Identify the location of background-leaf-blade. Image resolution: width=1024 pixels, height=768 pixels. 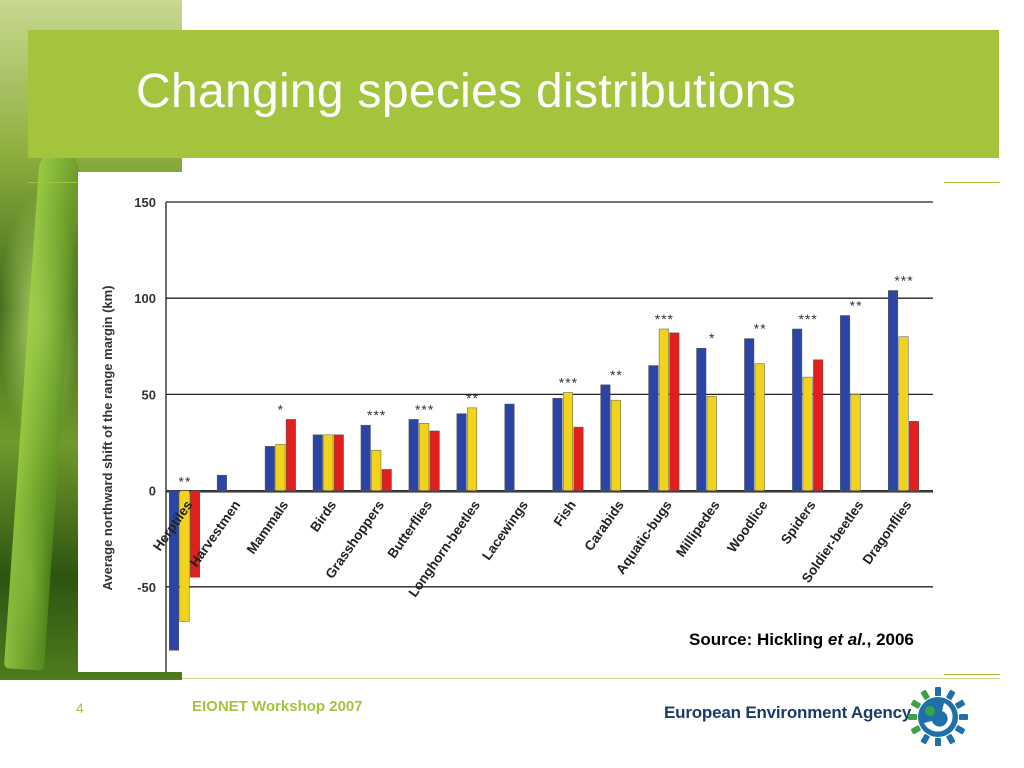
(42, 410).